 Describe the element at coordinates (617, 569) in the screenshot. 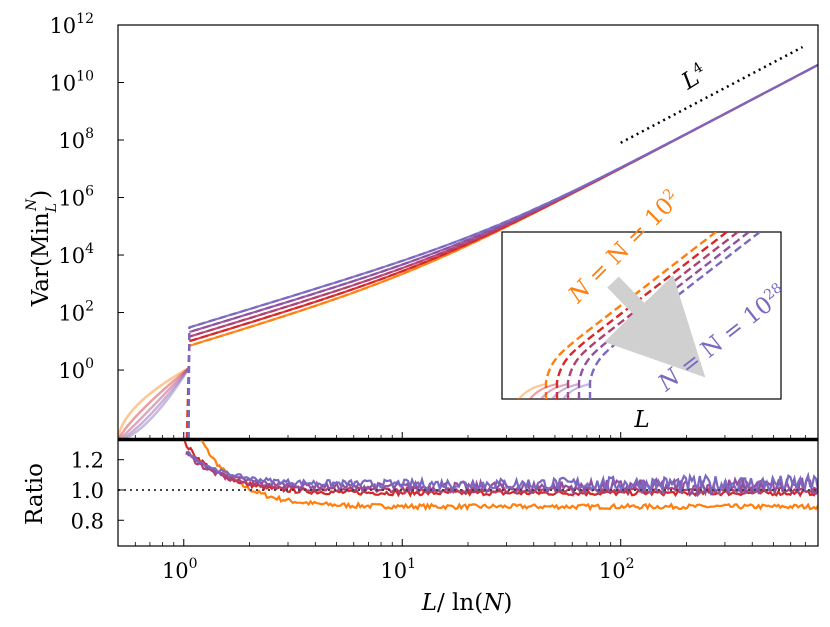

I see `x-tick-label: 10²` at that location.